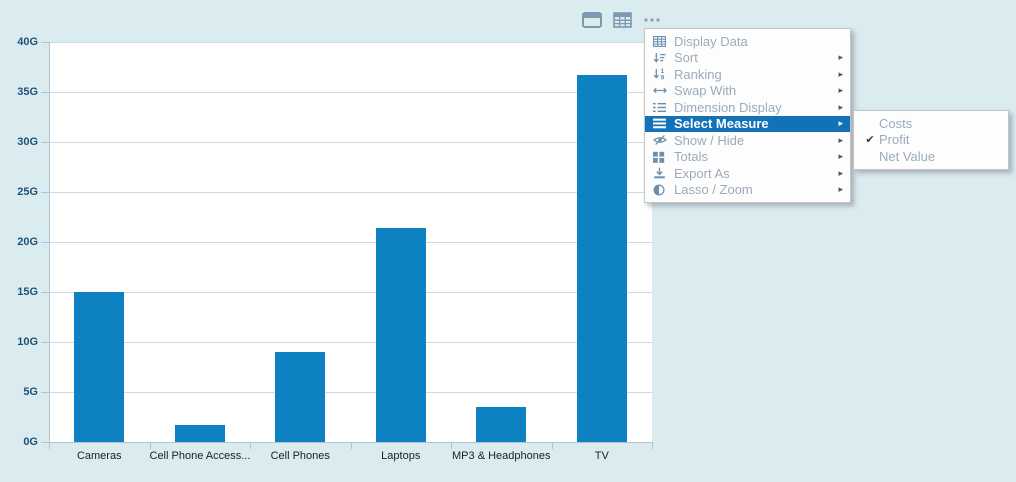 The height and width of the screenshot is (482, 1016). I want to click on bar-cell-phone-access, so click(199, 433).